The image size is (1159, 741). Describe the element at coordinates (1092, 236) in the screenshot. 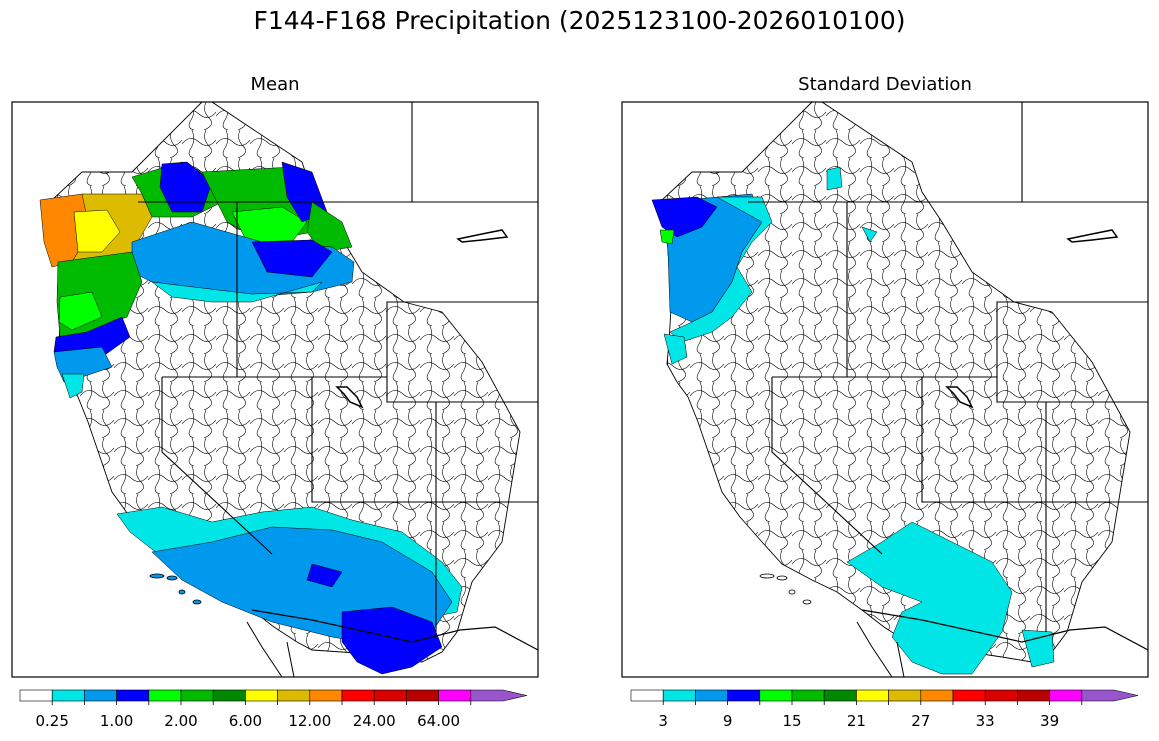

I see `stddev-lake-superior` at that location.